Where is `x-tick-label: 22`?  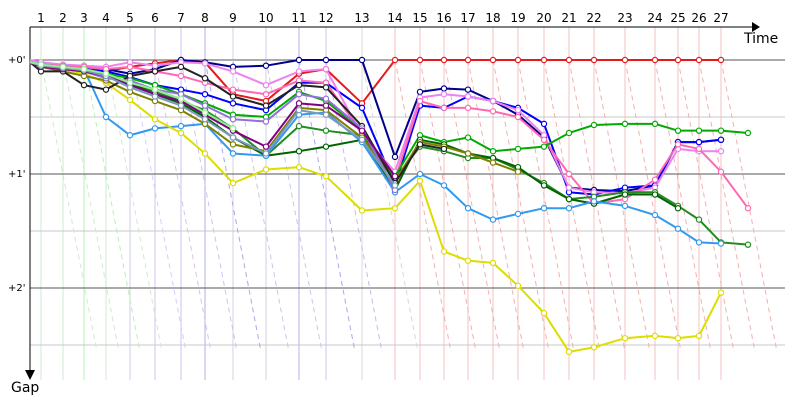 x-tick-label: 22 is located at coordinates (593, 18).